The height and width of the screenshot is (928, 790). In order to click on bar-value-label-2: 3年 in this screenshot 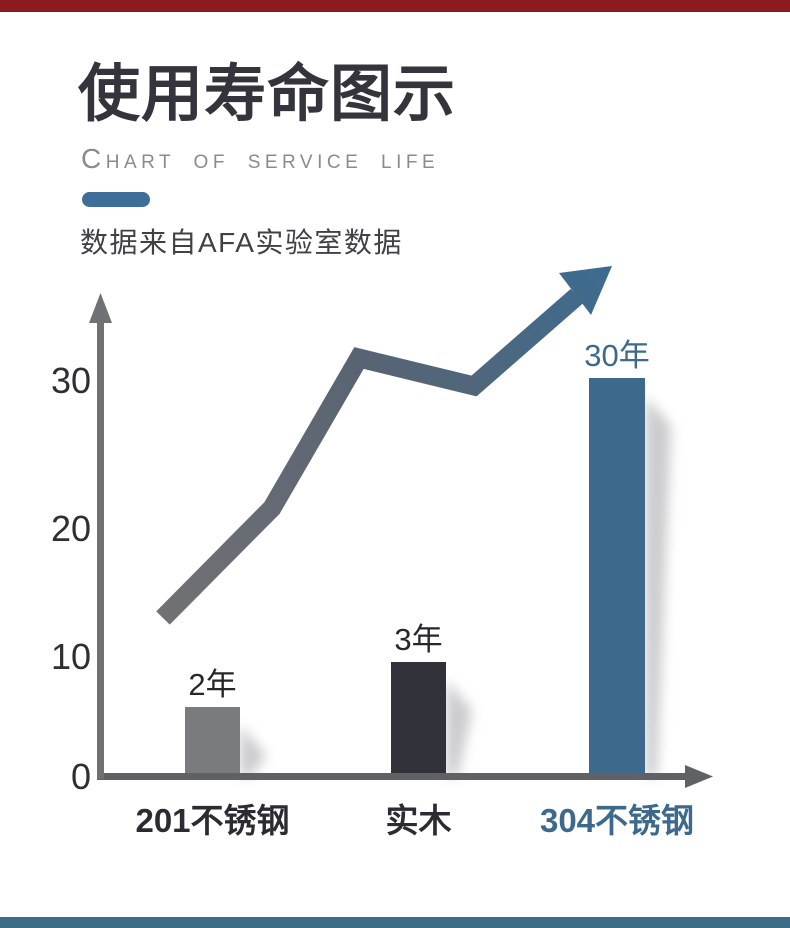, I will do `click(418, 639)`.